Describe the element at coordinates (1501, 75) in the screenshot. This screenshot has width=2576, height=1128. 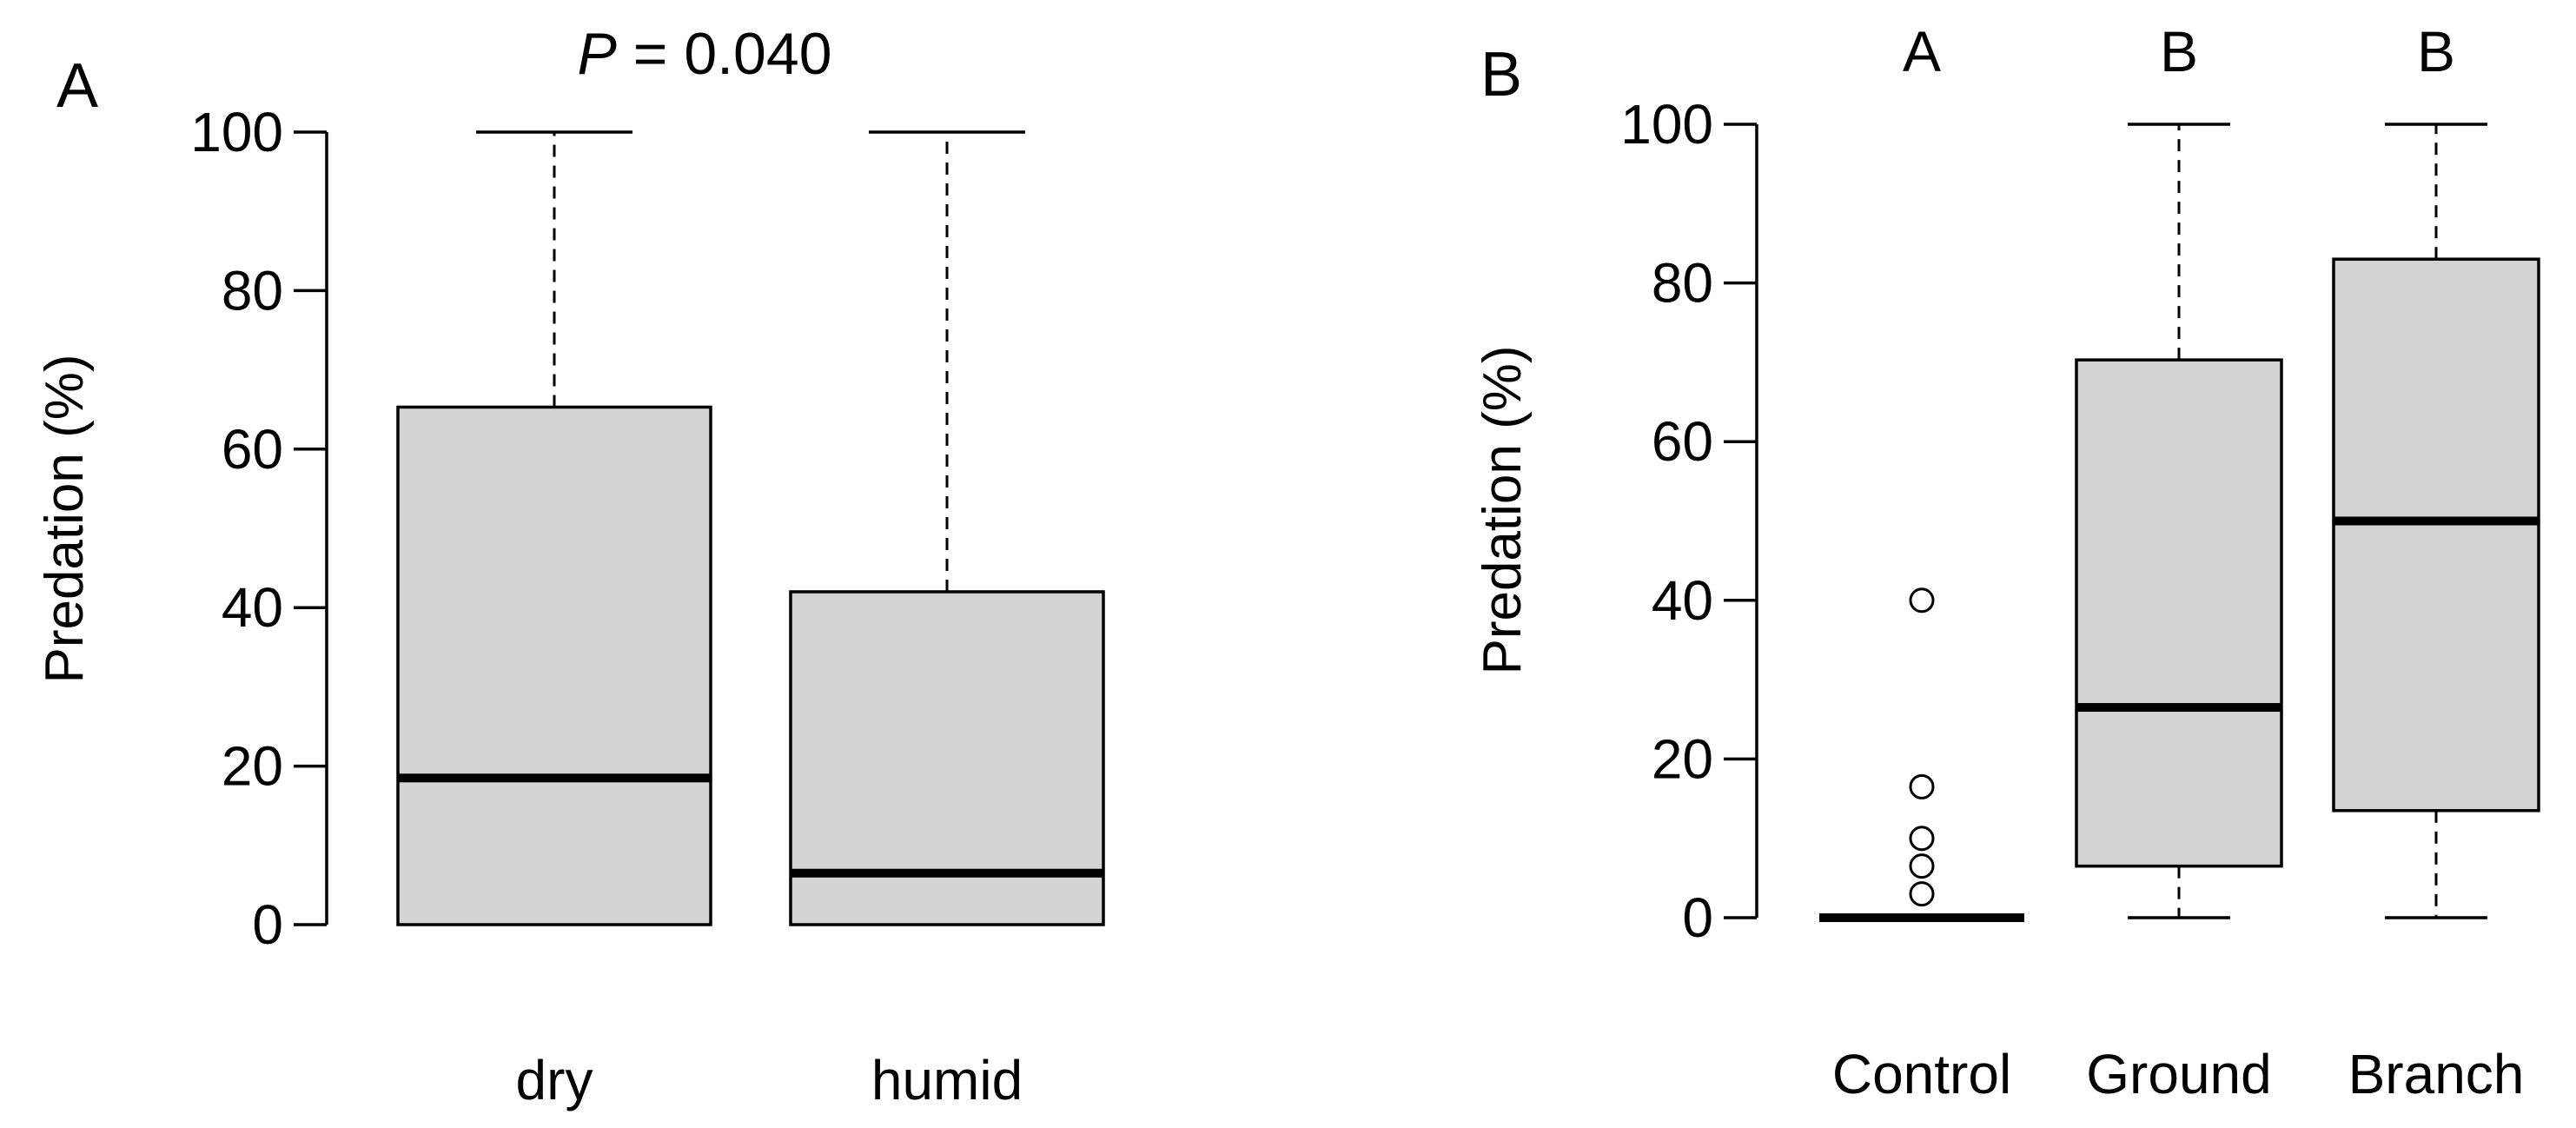
I see `panel-b-label: B` at that location.